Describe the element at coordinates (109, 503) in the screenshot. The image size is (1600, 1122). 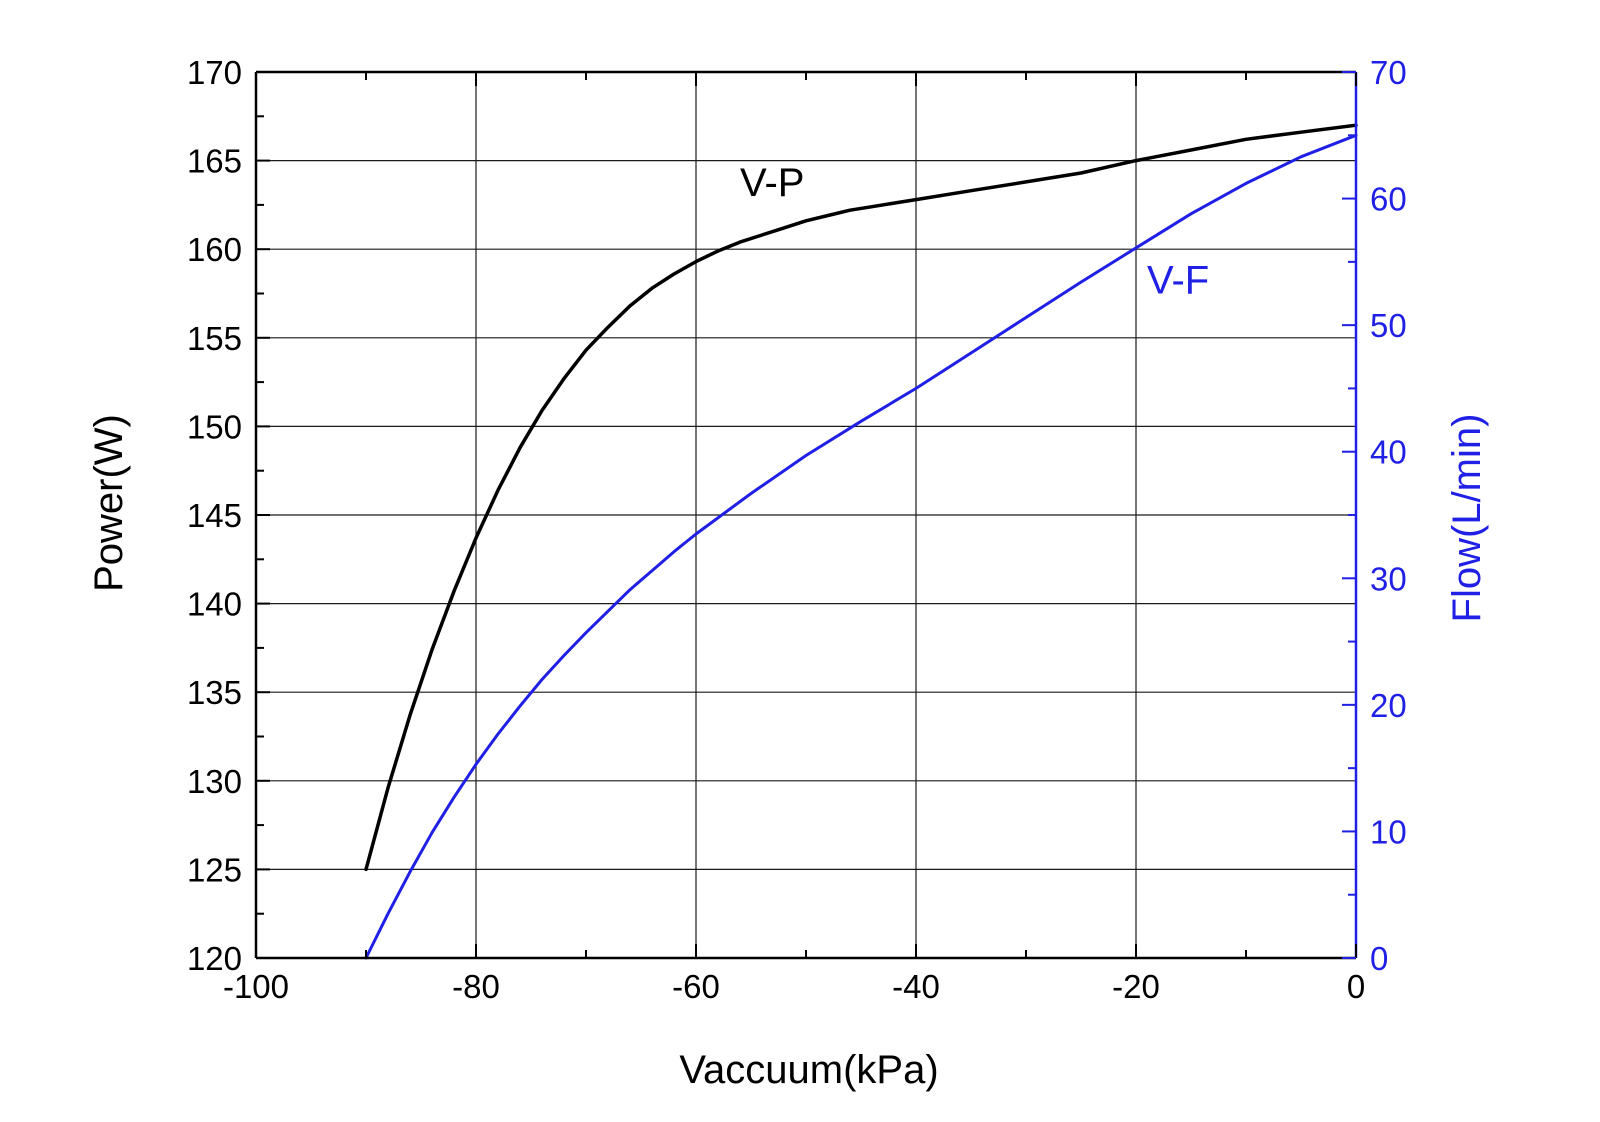
I see `y-axis-title: Power(W)` at that location.